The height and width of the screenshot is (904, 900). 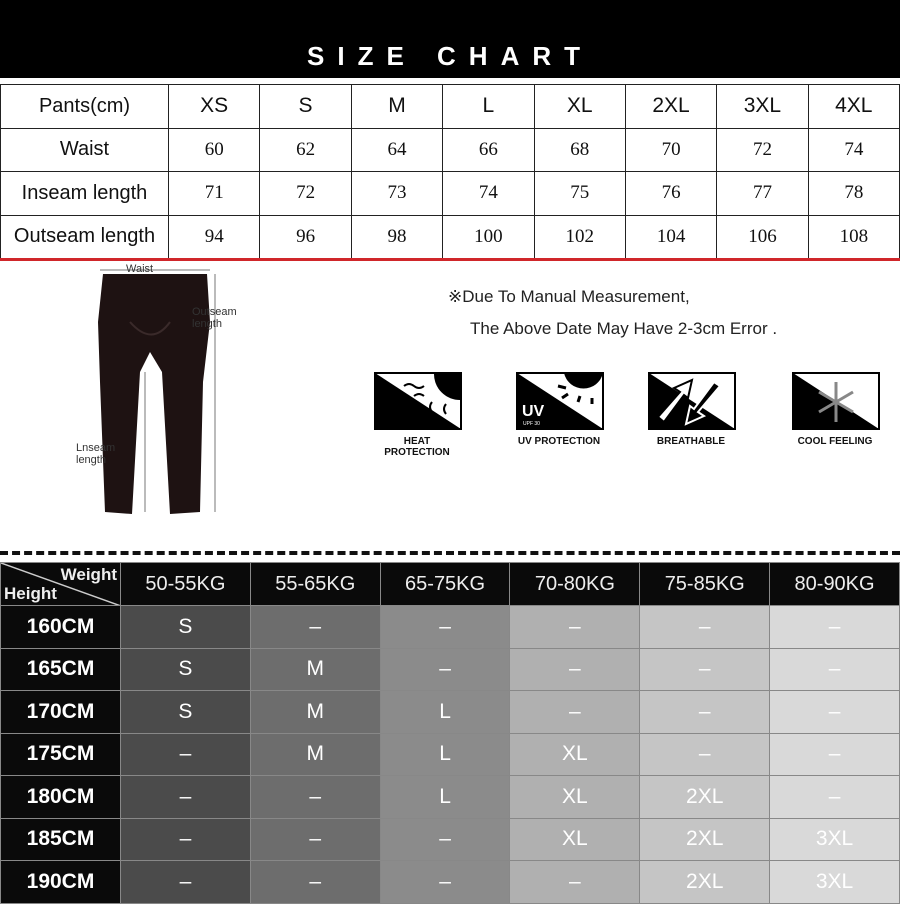 What do you see at coordinates (853, 149) in the screenshot?
I see `value-cell: 74` at bounding box center [853, 149].